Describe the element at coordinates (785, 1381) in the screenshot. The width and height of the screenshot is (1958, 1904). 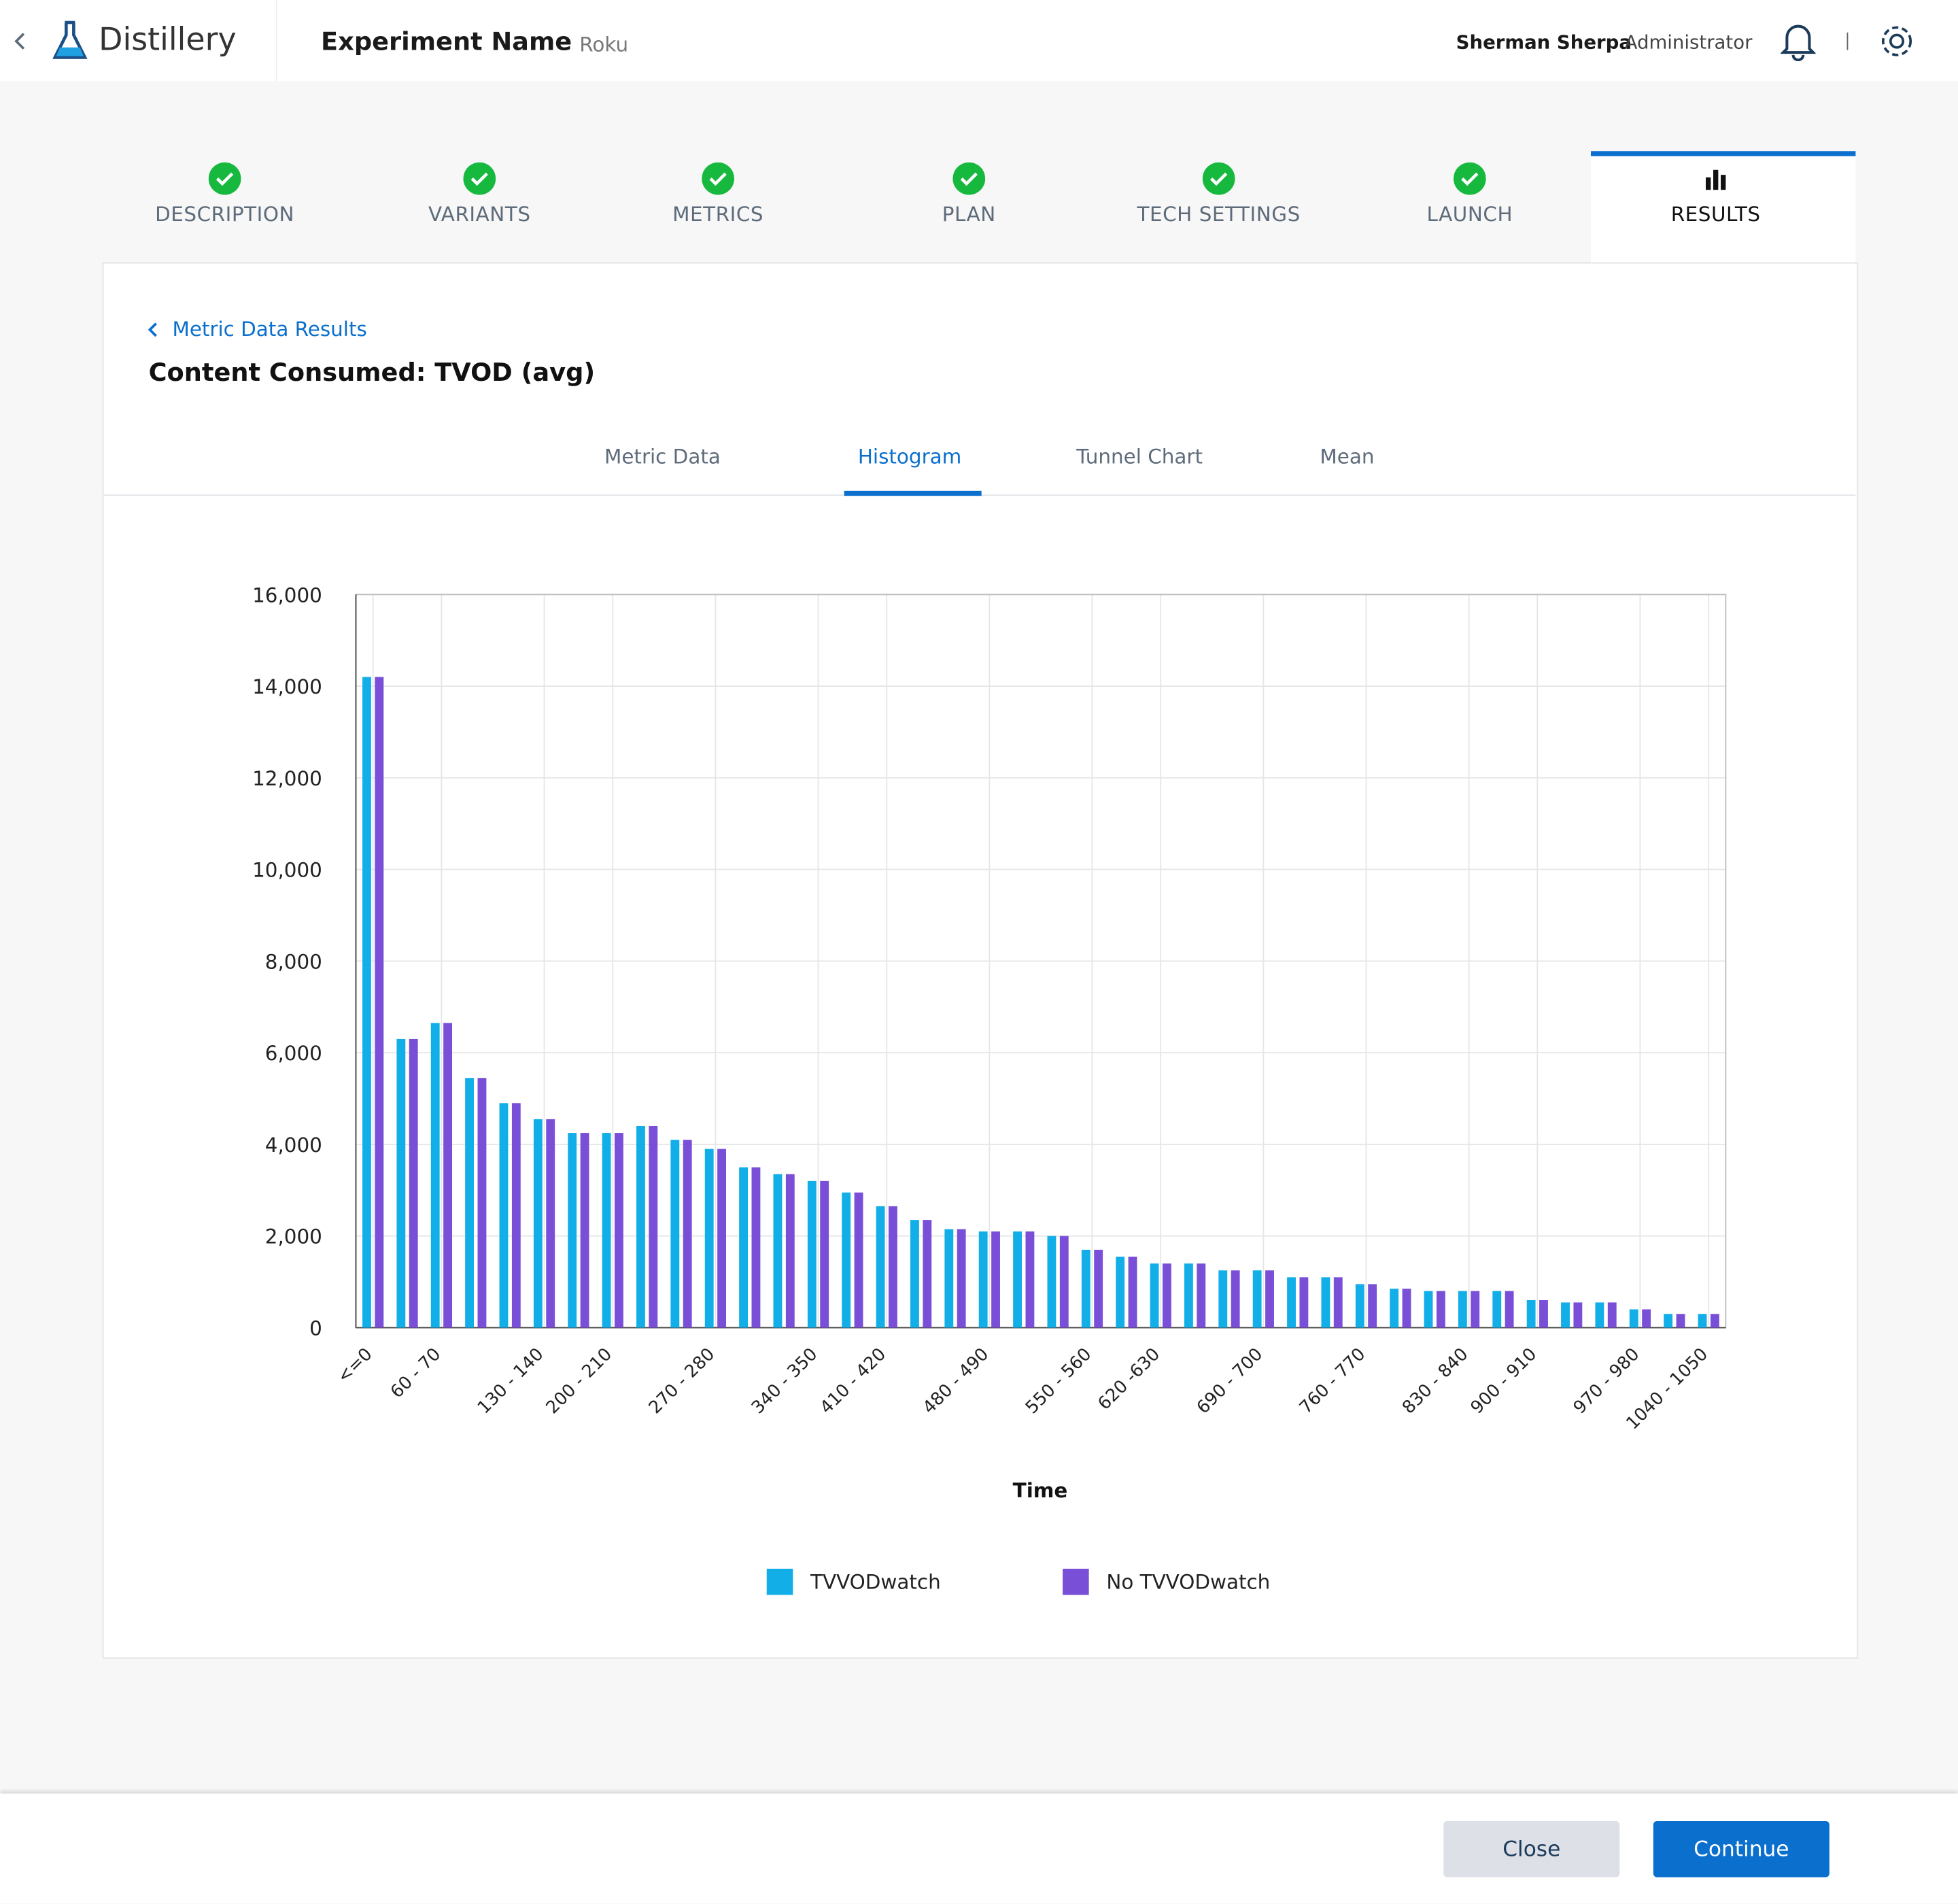
I see `x-tick-label: 340 - 350` at that location.